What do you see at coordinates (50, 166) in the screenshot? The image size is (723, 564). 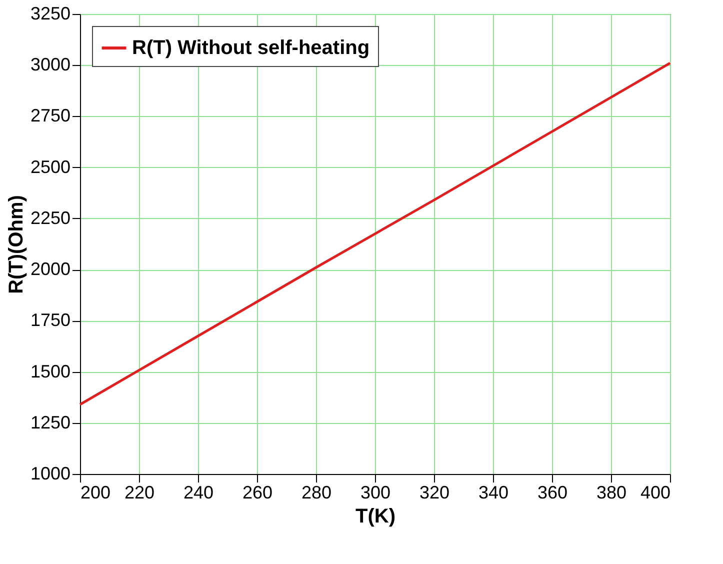 I see `y-tick-label: 2500` at bounding box center [50, 166].